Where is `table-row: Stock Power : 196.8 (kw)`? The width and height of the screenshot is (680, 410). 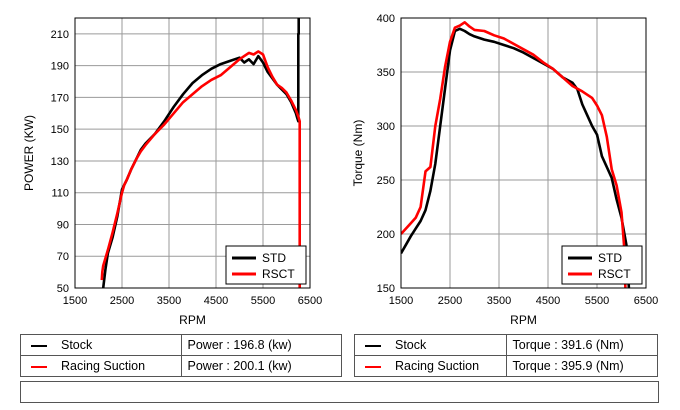 table-row: Stock Power : 196.8 (kw) is located at coordinates (181, 345).